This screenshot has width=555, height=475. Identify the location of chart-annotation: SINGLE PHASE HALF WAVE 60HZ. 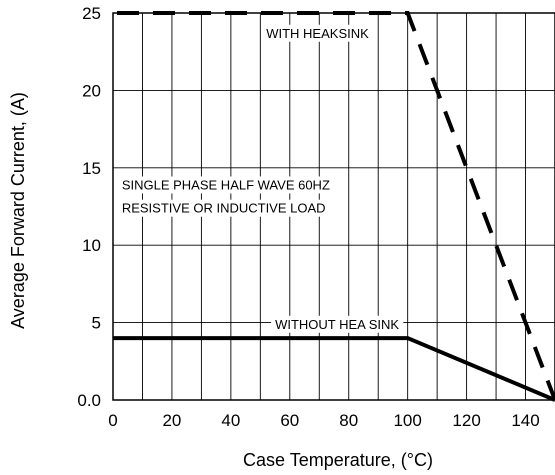
(226, 184).